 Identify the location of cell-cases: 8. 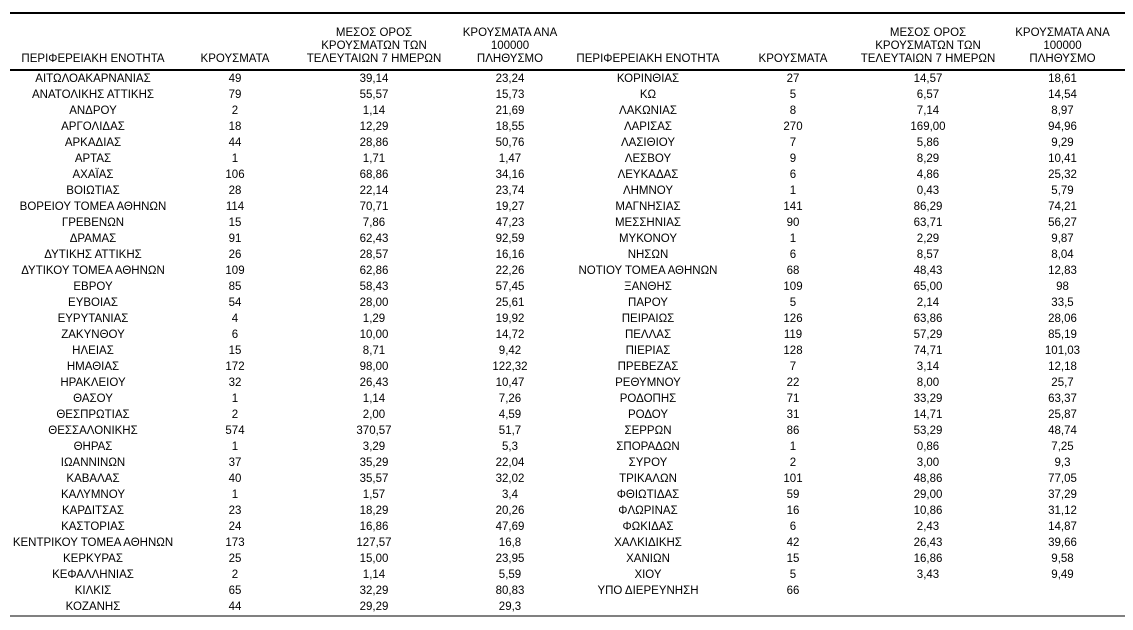
(793, 111).